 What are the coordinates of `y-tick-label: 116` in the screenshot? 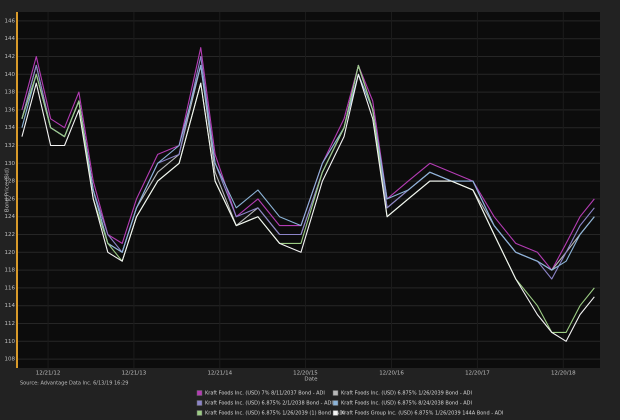 It's located at (10, 288).